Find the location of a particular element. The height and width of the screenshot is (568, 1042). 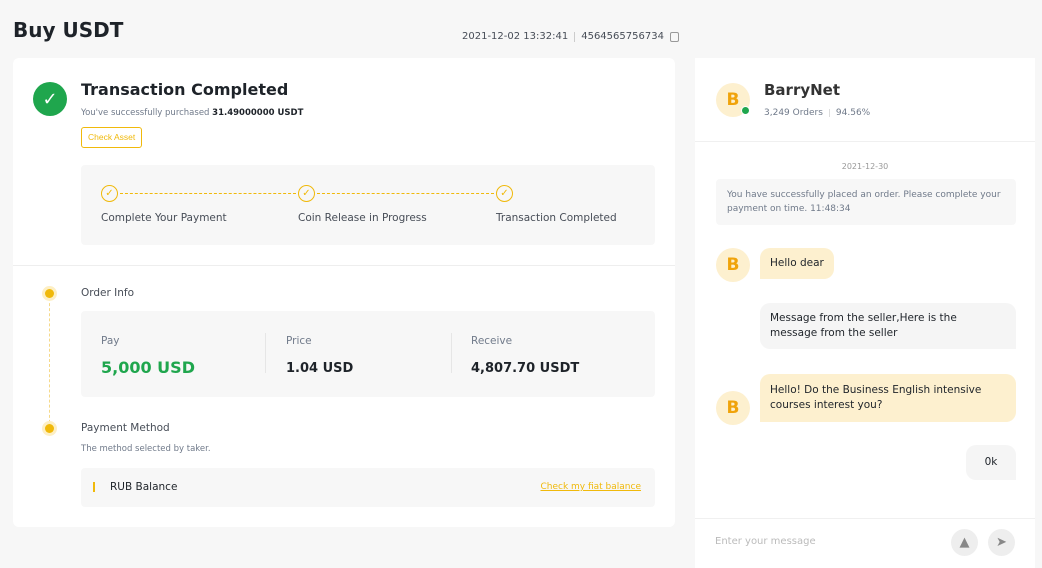

payment-method-box: RUB Balance Check my fiat balance is located at coordinates (368, 487).